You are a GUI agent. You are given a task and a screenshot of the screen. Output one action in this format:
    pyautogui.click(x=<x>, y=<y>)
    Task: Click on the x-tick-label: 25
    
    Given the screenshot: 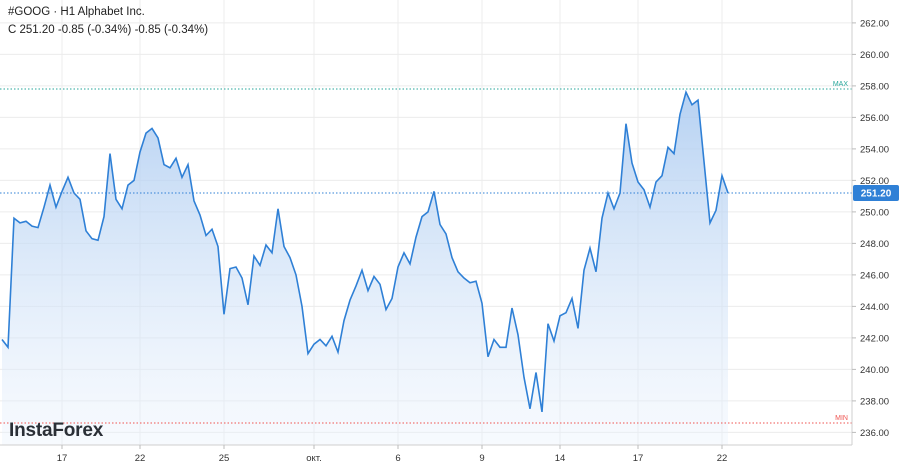 What is the action you would take?
    pyautogui.click(x=224, y=458)
    